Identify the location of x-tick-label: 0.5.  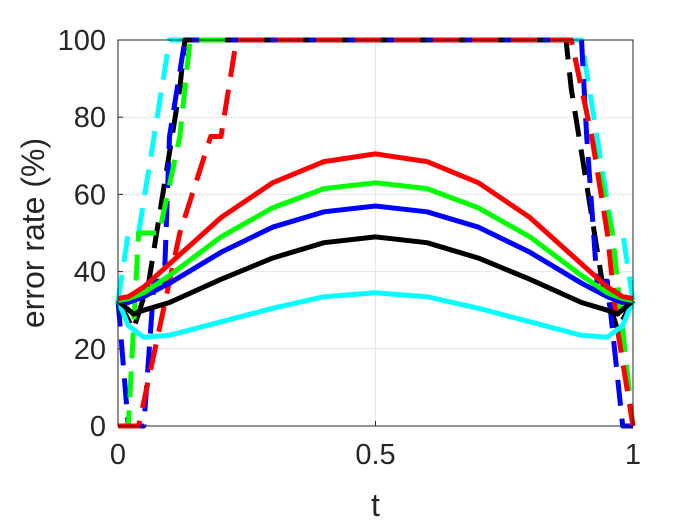
(375, 455).